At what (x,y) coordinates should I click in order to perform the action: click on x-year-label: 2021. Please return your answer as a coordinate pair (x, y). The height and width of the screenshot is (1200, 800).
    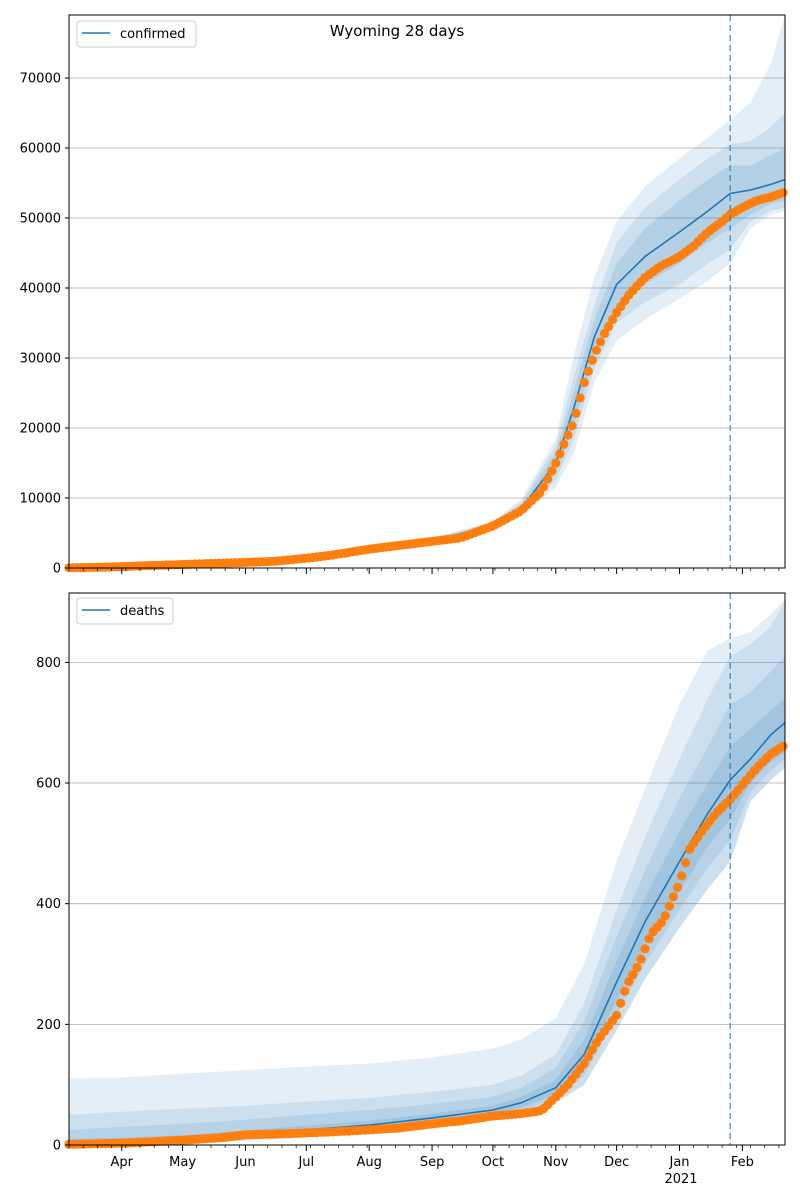
    Looking at the image, I should click on (680, 1179).